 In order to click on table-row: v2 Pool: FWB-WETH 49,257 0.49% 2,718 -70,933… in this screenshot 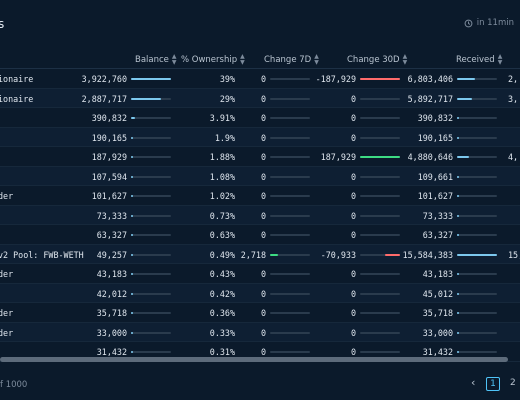, I will do `click(260, 254)`.